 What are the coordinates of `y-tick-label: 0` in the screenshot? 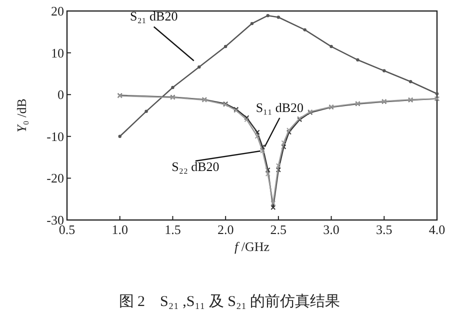 It's located at (61, 94).